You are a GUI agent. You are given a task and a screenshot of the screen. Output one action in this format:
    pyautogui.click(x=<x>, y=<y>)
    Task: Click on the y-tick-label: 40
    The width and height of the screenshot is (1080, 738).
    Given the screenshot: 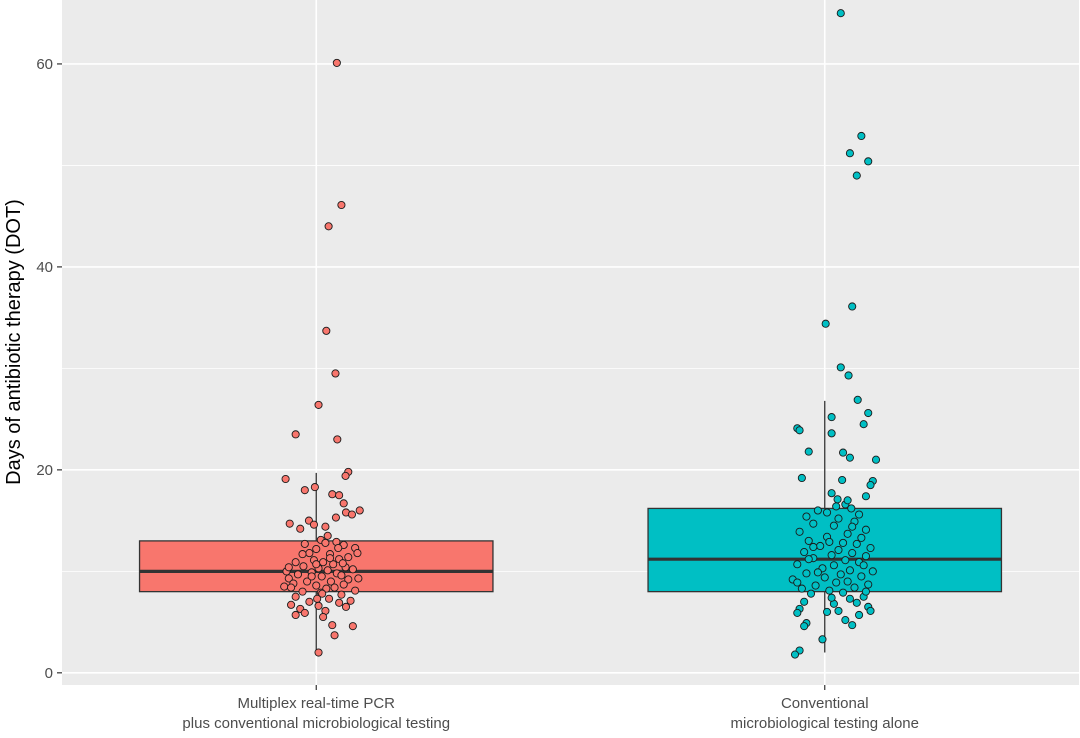 What is the action you would take?
    pyautogui.click(x=44, y=267)
    